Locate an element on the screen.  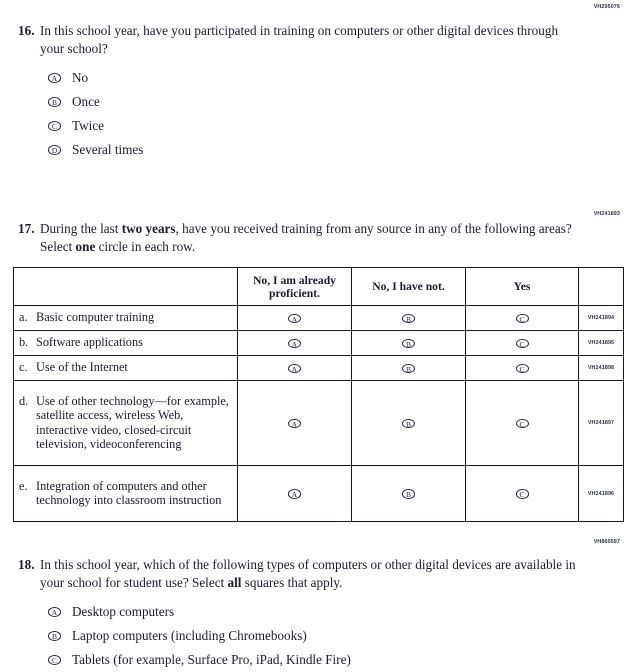
row-a-bubble-yes: C is located at coordinates (522, 318).